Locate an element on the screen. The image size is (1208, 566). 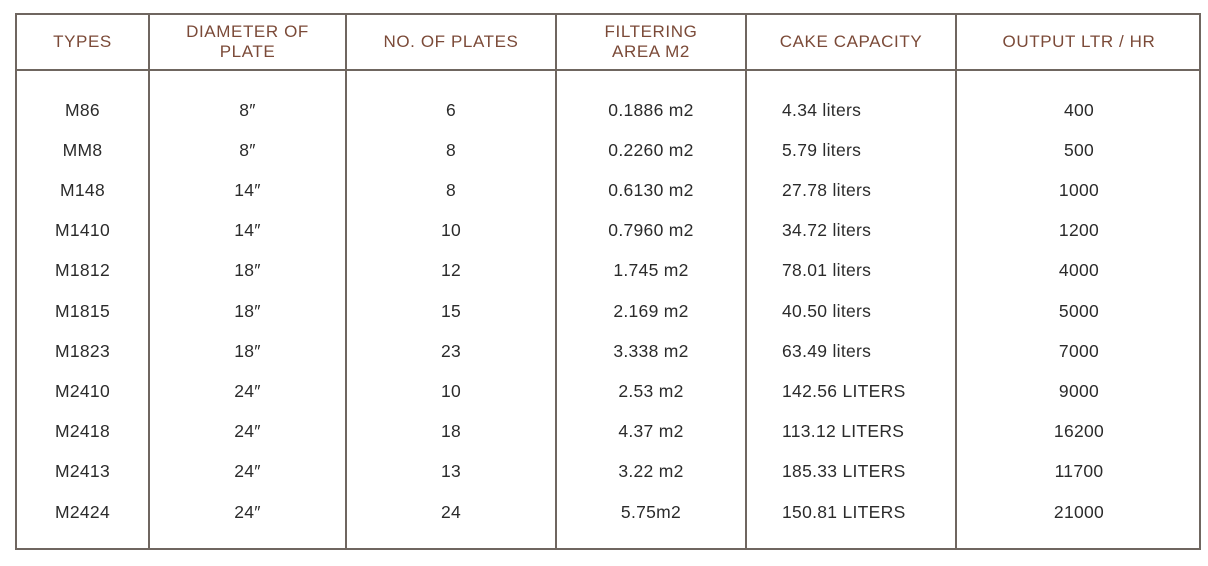
table-row: M2418 24″ 18 4.37 m2 113.12 LITERS 16200 is located at coordinates (608, 432).